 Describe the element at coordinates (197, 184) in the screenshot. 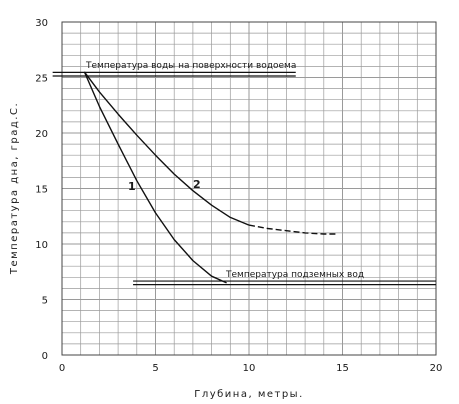

I see `curve-label-2: 2` at that location.